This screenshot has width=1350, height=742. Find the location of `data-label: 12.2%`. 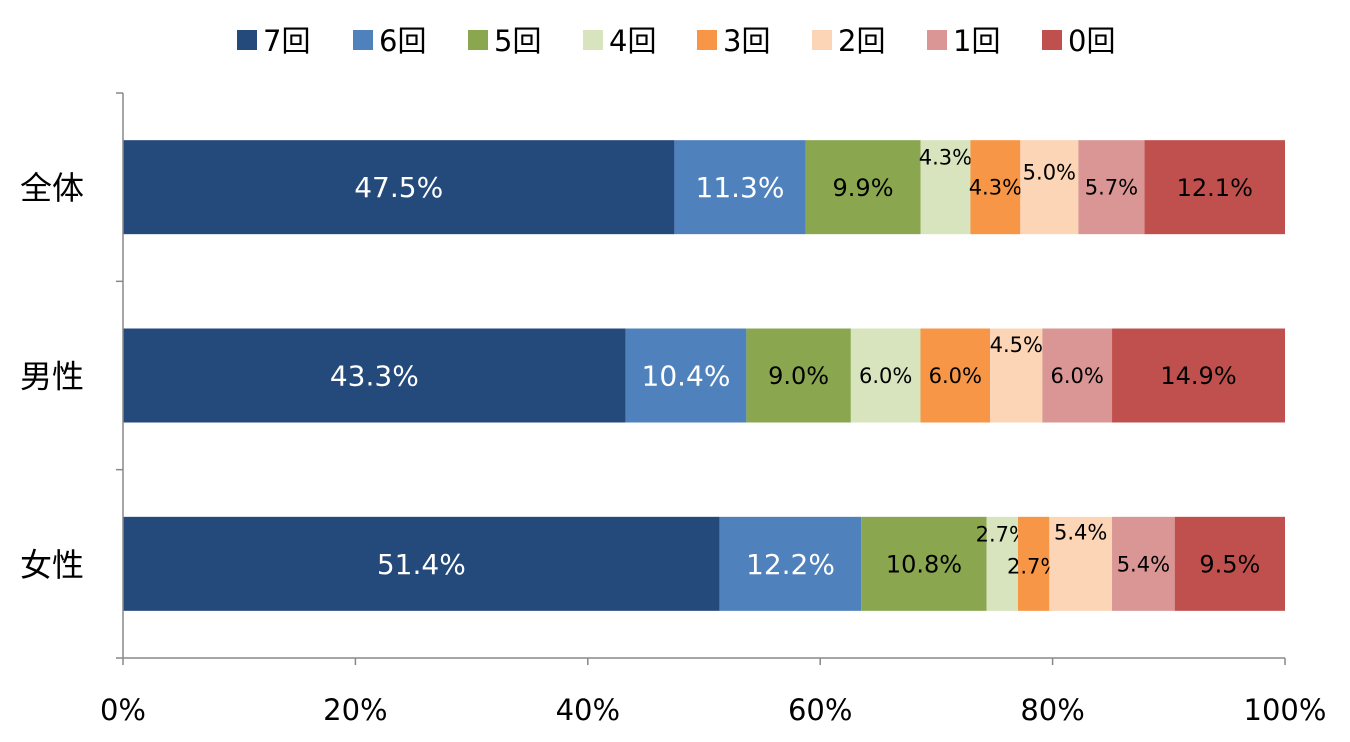

data-label: 12.2% is located at coordinates (790, 564).